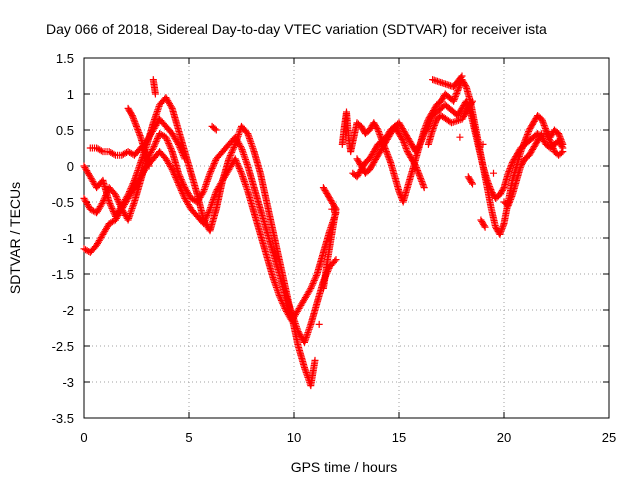 The height and width of the screenshot is (480, 640). Describe the element at coordinates (188, 437) in the screenshot. I see `x-tick-label: 5` at that location.